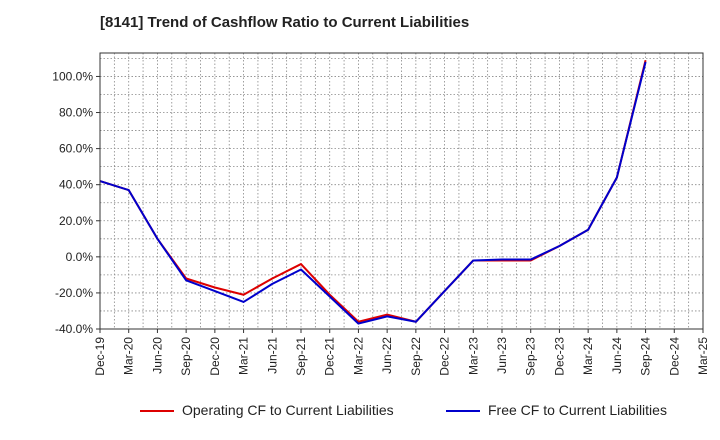  Describe the element at coordinates (288, 410) in the screenshot. I see `legend-label-1: Operating CF to Current Liabilities` at that location.